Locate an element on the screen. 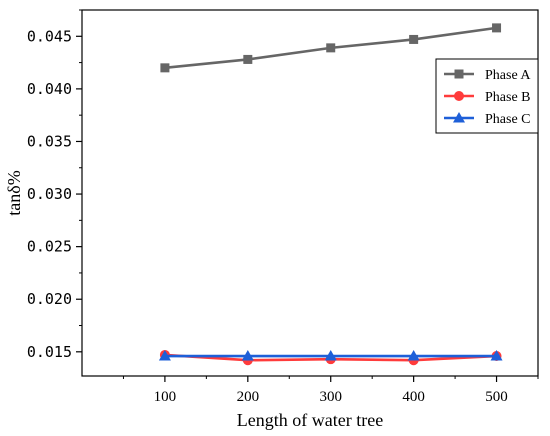  x-tick-label: 500 is located at coordinates (496, 397).